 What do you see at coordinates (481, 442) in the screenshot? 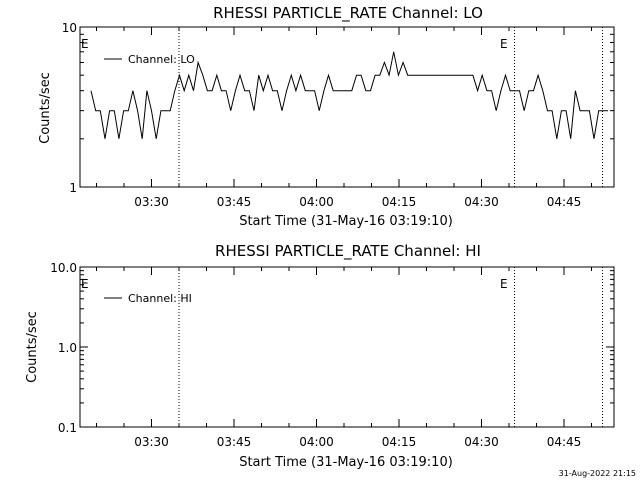
I see `hi-xtick-label: 04:30` at bounding box center [481, 442].